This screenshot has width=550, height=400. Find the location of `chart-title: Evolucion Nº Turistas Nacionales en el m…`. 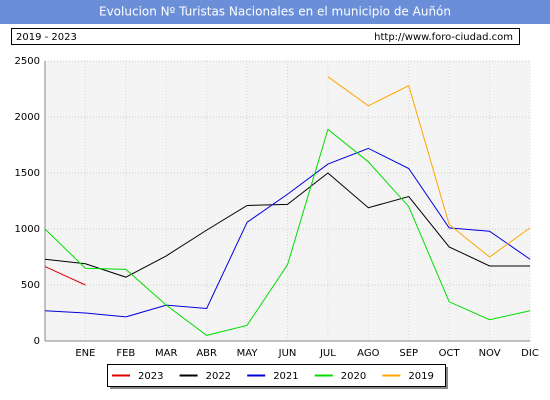

chart-title: Evolucion Nº Turistas Nacionales en el m… is located at coordinates (275, 12).